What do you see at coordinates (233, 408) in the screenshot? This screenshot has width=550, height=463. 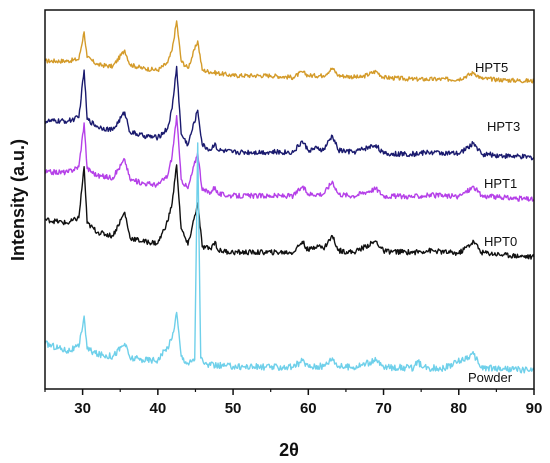 I see `x-tick-label: 50` at bounding box center [233, 408].